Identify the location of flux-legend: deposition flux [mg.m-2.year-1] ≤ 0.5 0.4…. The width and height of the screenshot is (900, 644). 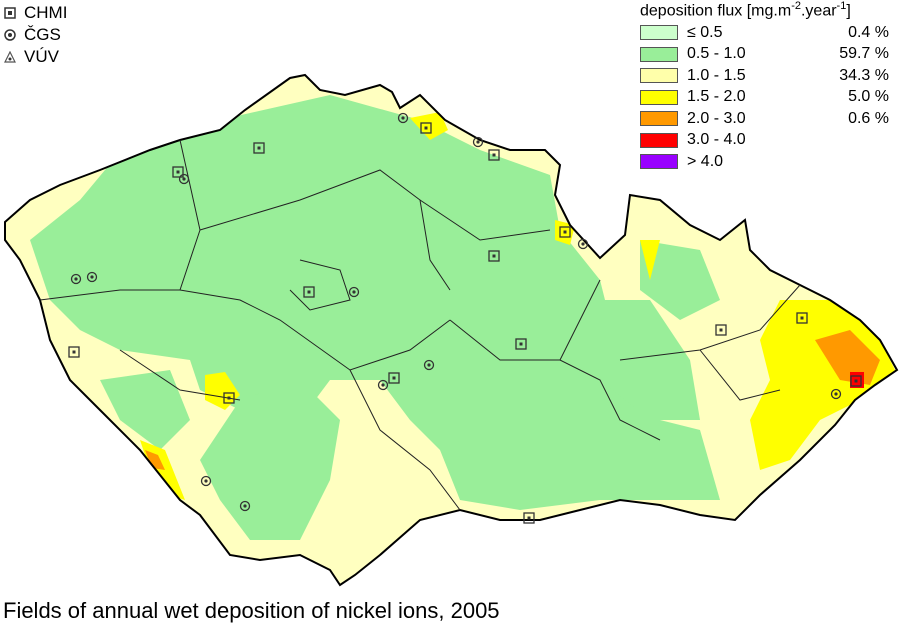
(770, 86).